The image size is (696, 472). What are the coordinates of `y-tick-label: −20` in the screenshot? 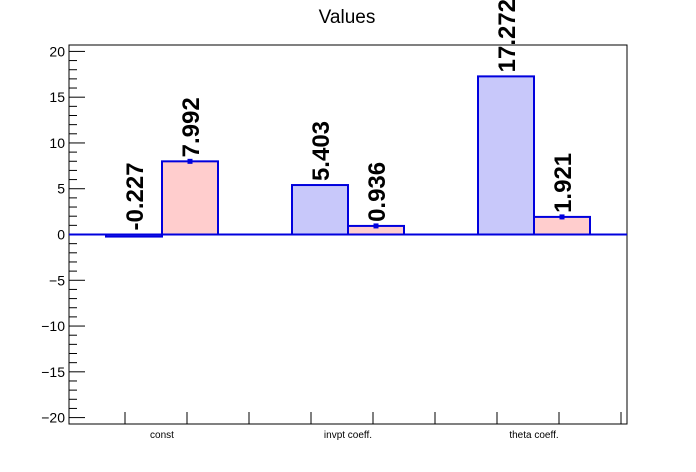 It's located at (53, 418).